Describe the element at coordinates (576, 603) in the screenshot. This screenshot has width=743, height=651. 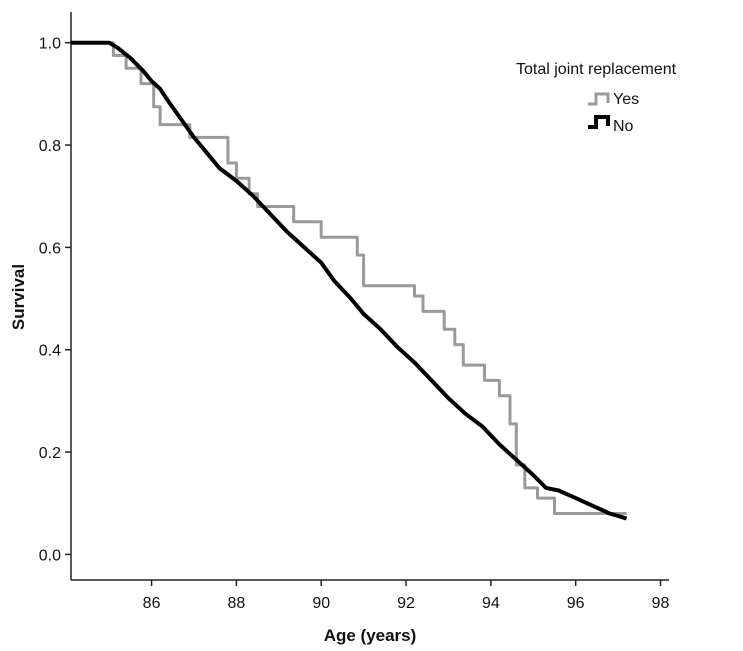
I see `x-tick-label: 96` at that location.